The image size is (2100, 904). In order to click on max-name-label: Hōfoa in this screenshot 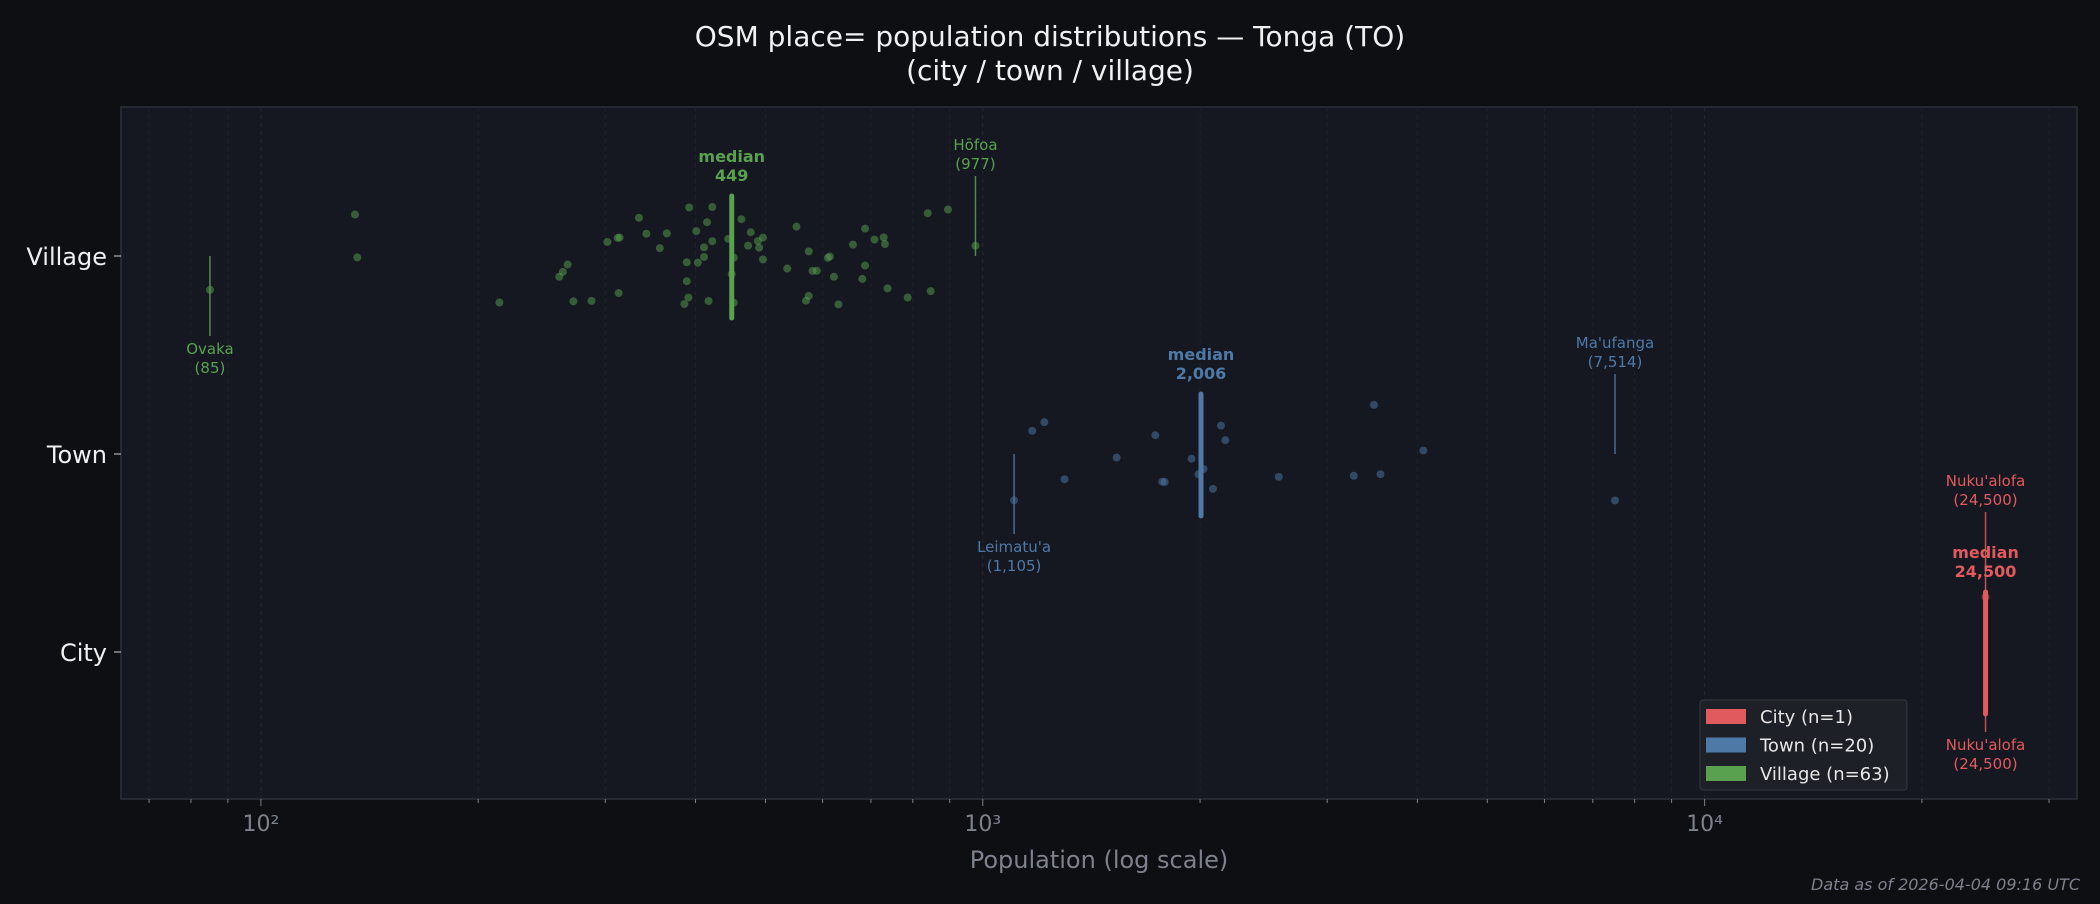, I will do `click(975, 145)`.